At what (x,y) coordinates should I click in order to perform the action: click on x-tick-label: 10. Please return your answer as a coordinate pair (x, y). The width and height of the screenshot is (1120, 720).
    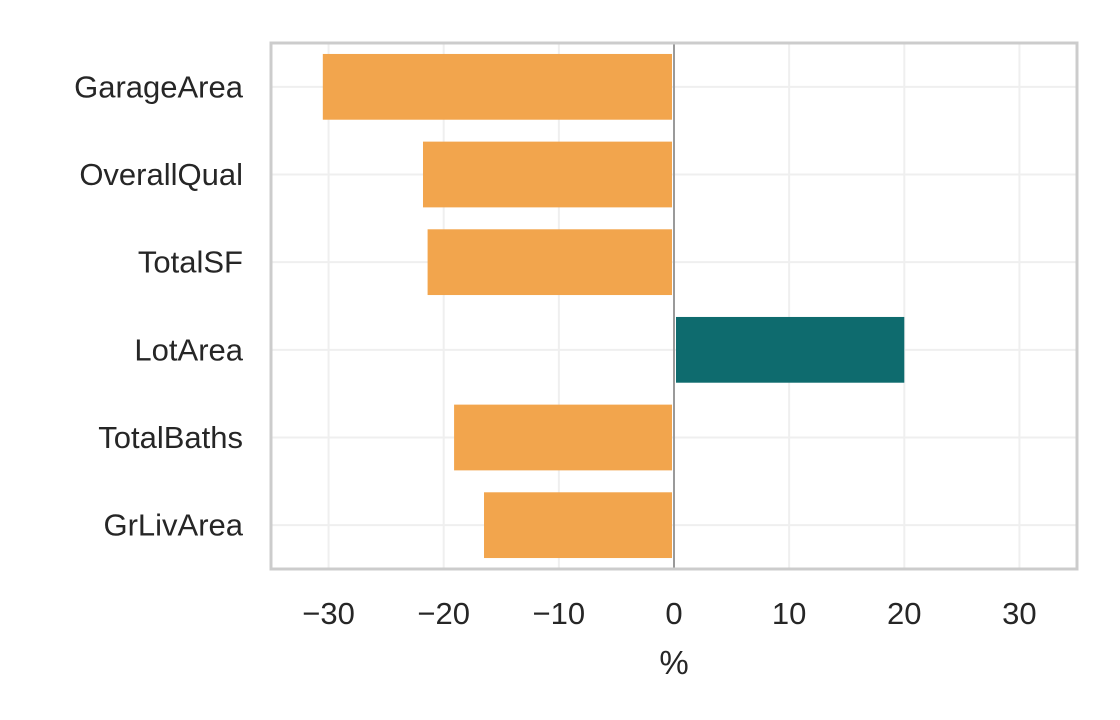
    Looking at the image, I should click on (789, 613).